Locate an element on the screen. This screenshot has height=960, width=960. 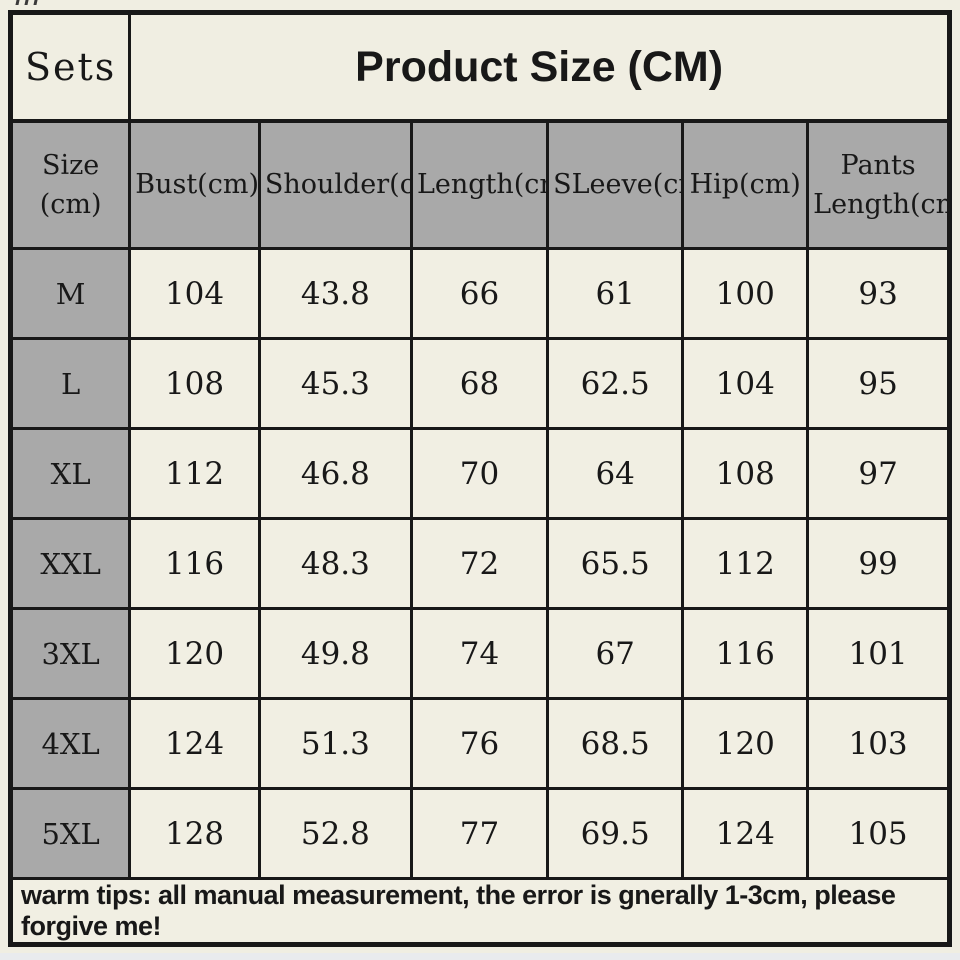
table-row-m: M 104 43.8 66 61 100 93 is located at coordinates (479, 293).